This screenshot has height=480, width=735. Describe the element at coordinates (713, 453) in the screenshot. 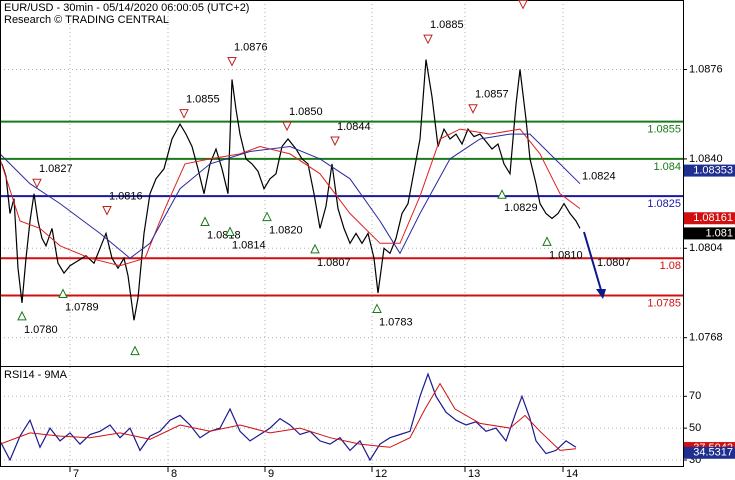

I see `value-tag-label: 34.5317` at that location.